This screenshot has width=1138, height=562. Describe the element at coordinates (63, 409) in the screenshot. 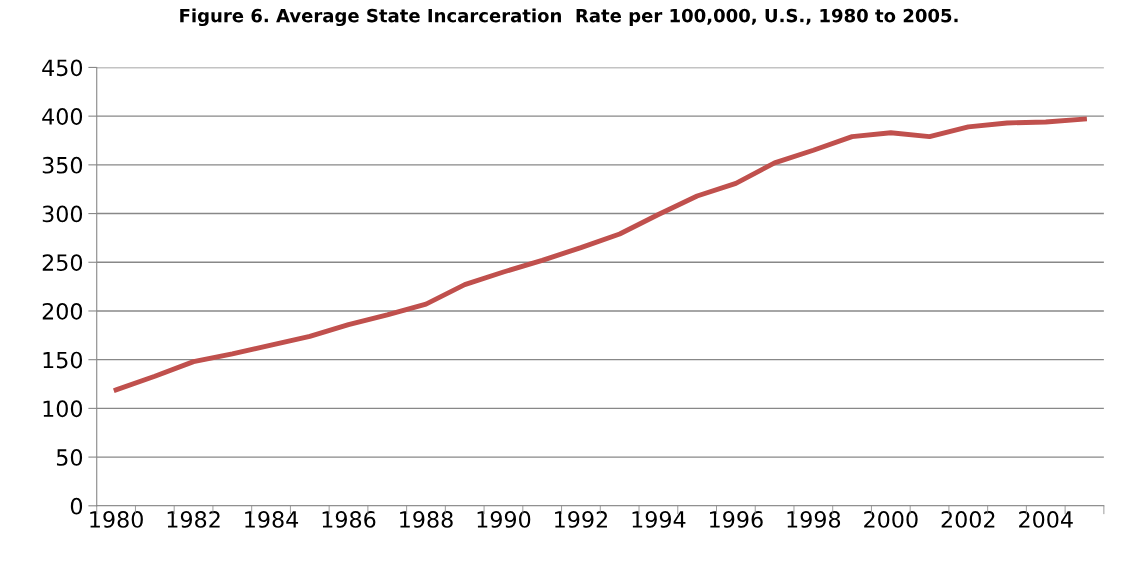

I see `y-tick-label: 100` at that location.